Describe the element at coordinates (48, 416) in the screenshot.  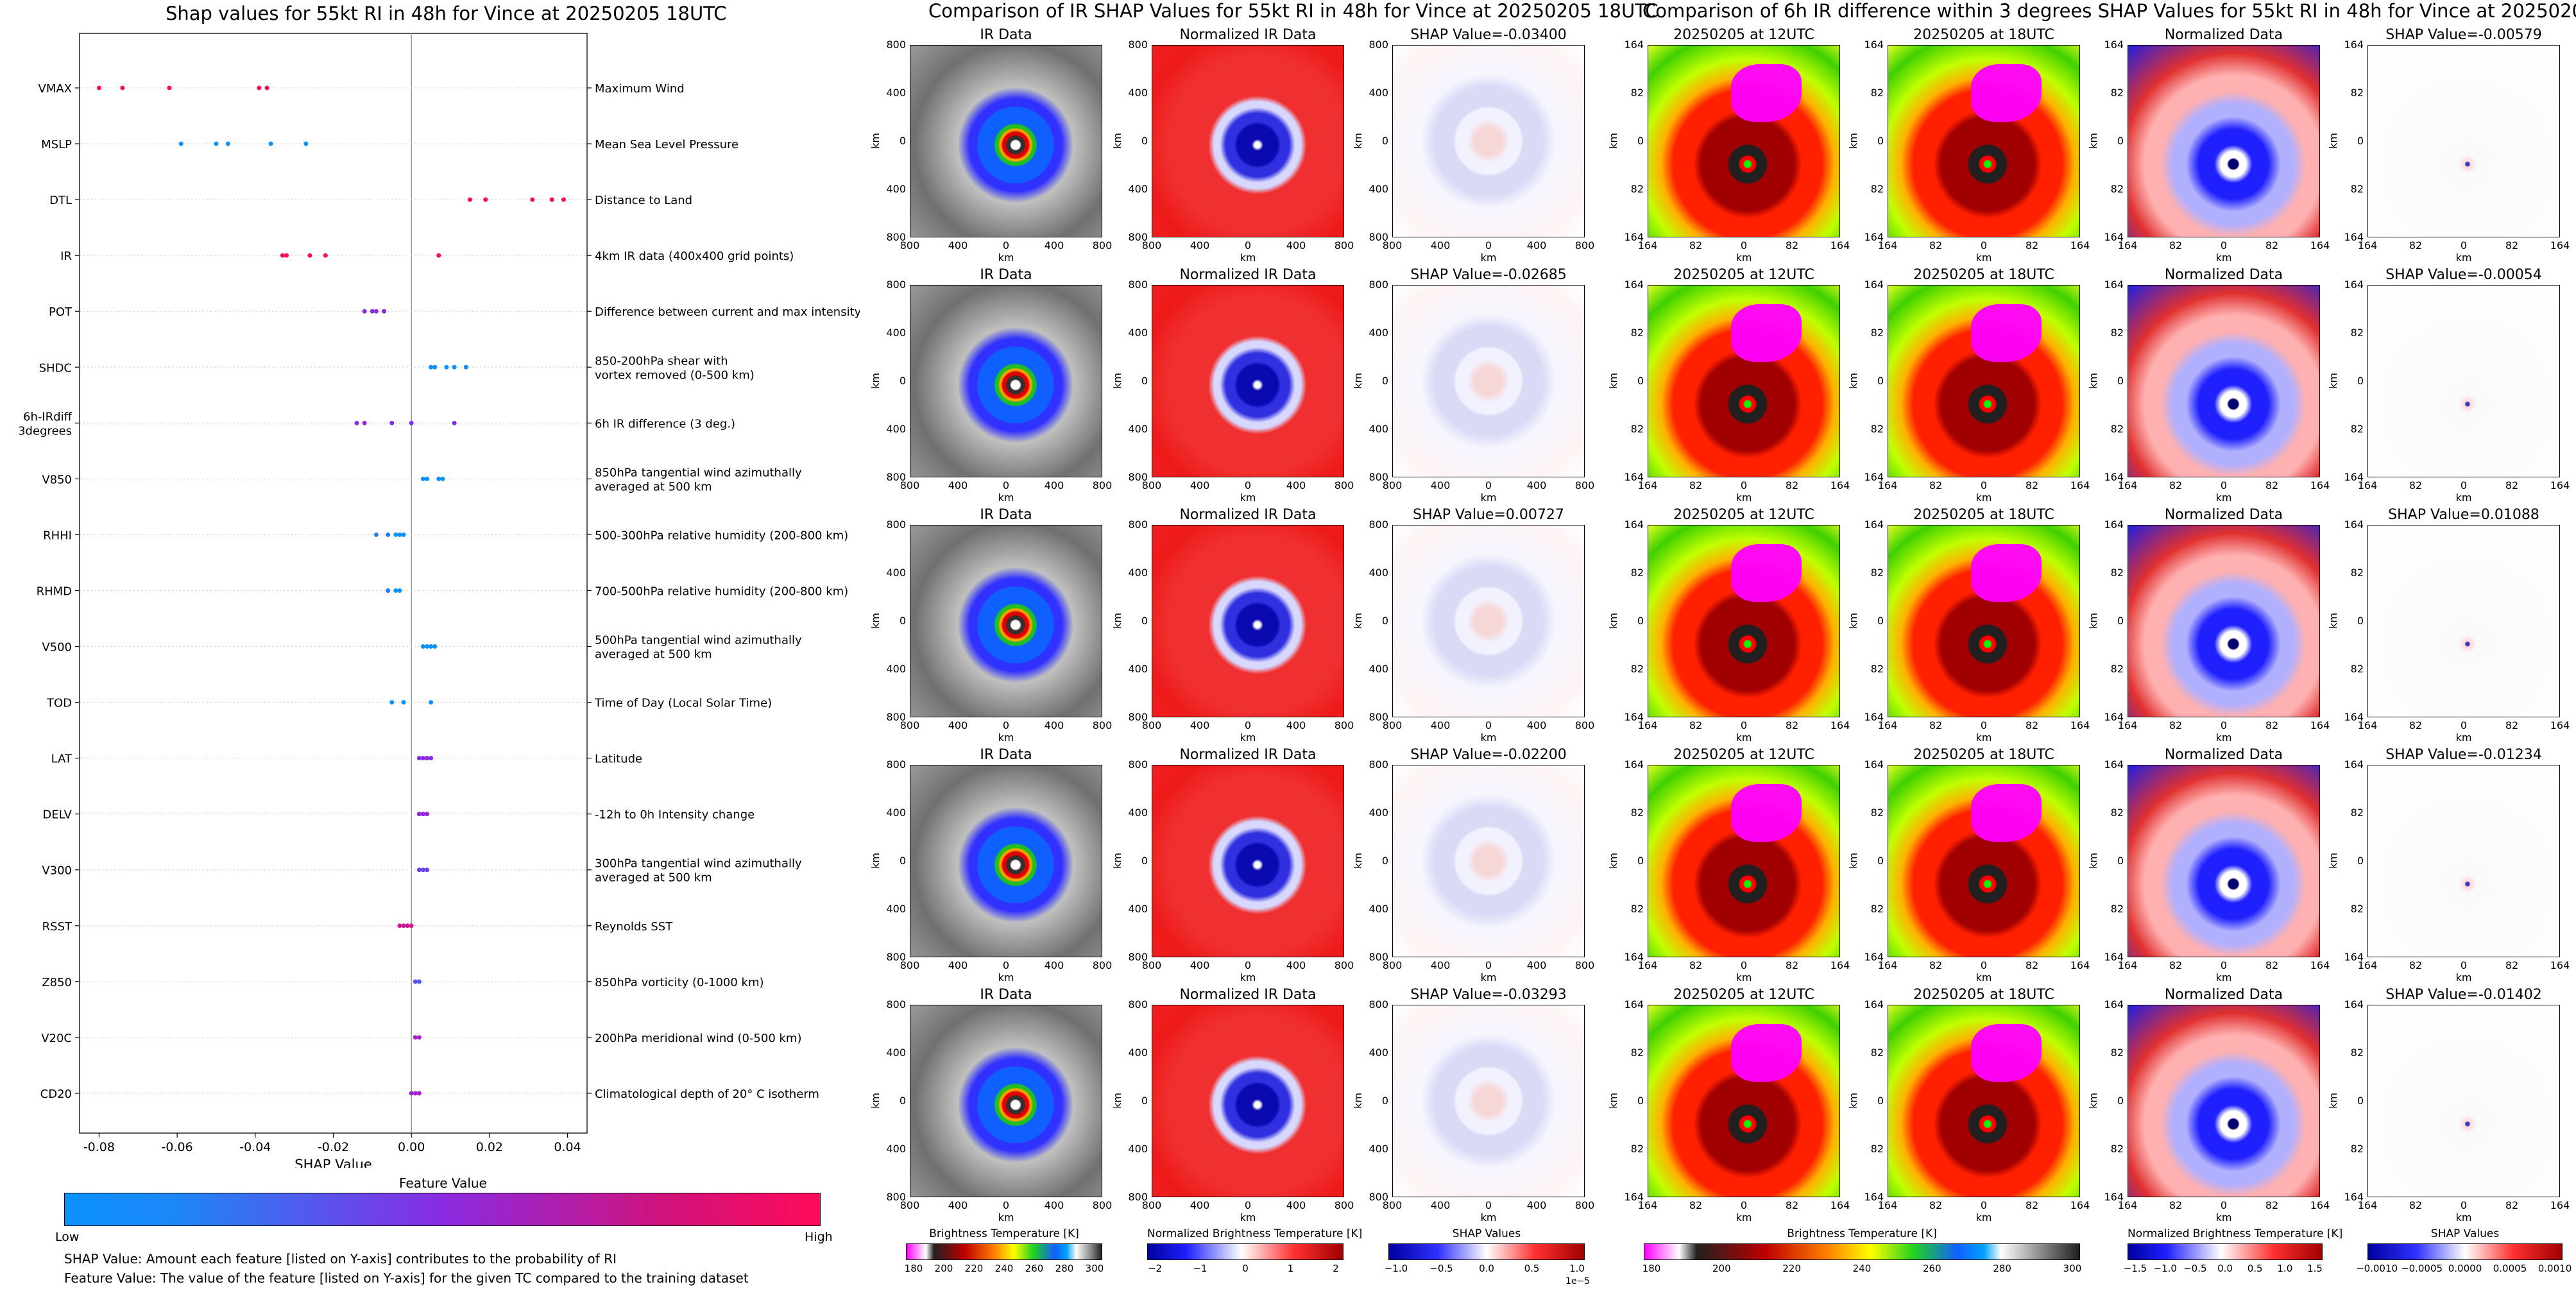
I see `feature-code-label: 6h-IRdiff` at that location.